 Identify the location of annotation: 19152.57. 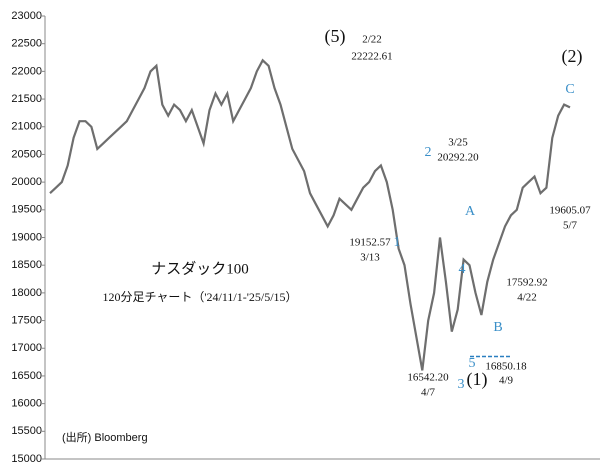
(370, 243).